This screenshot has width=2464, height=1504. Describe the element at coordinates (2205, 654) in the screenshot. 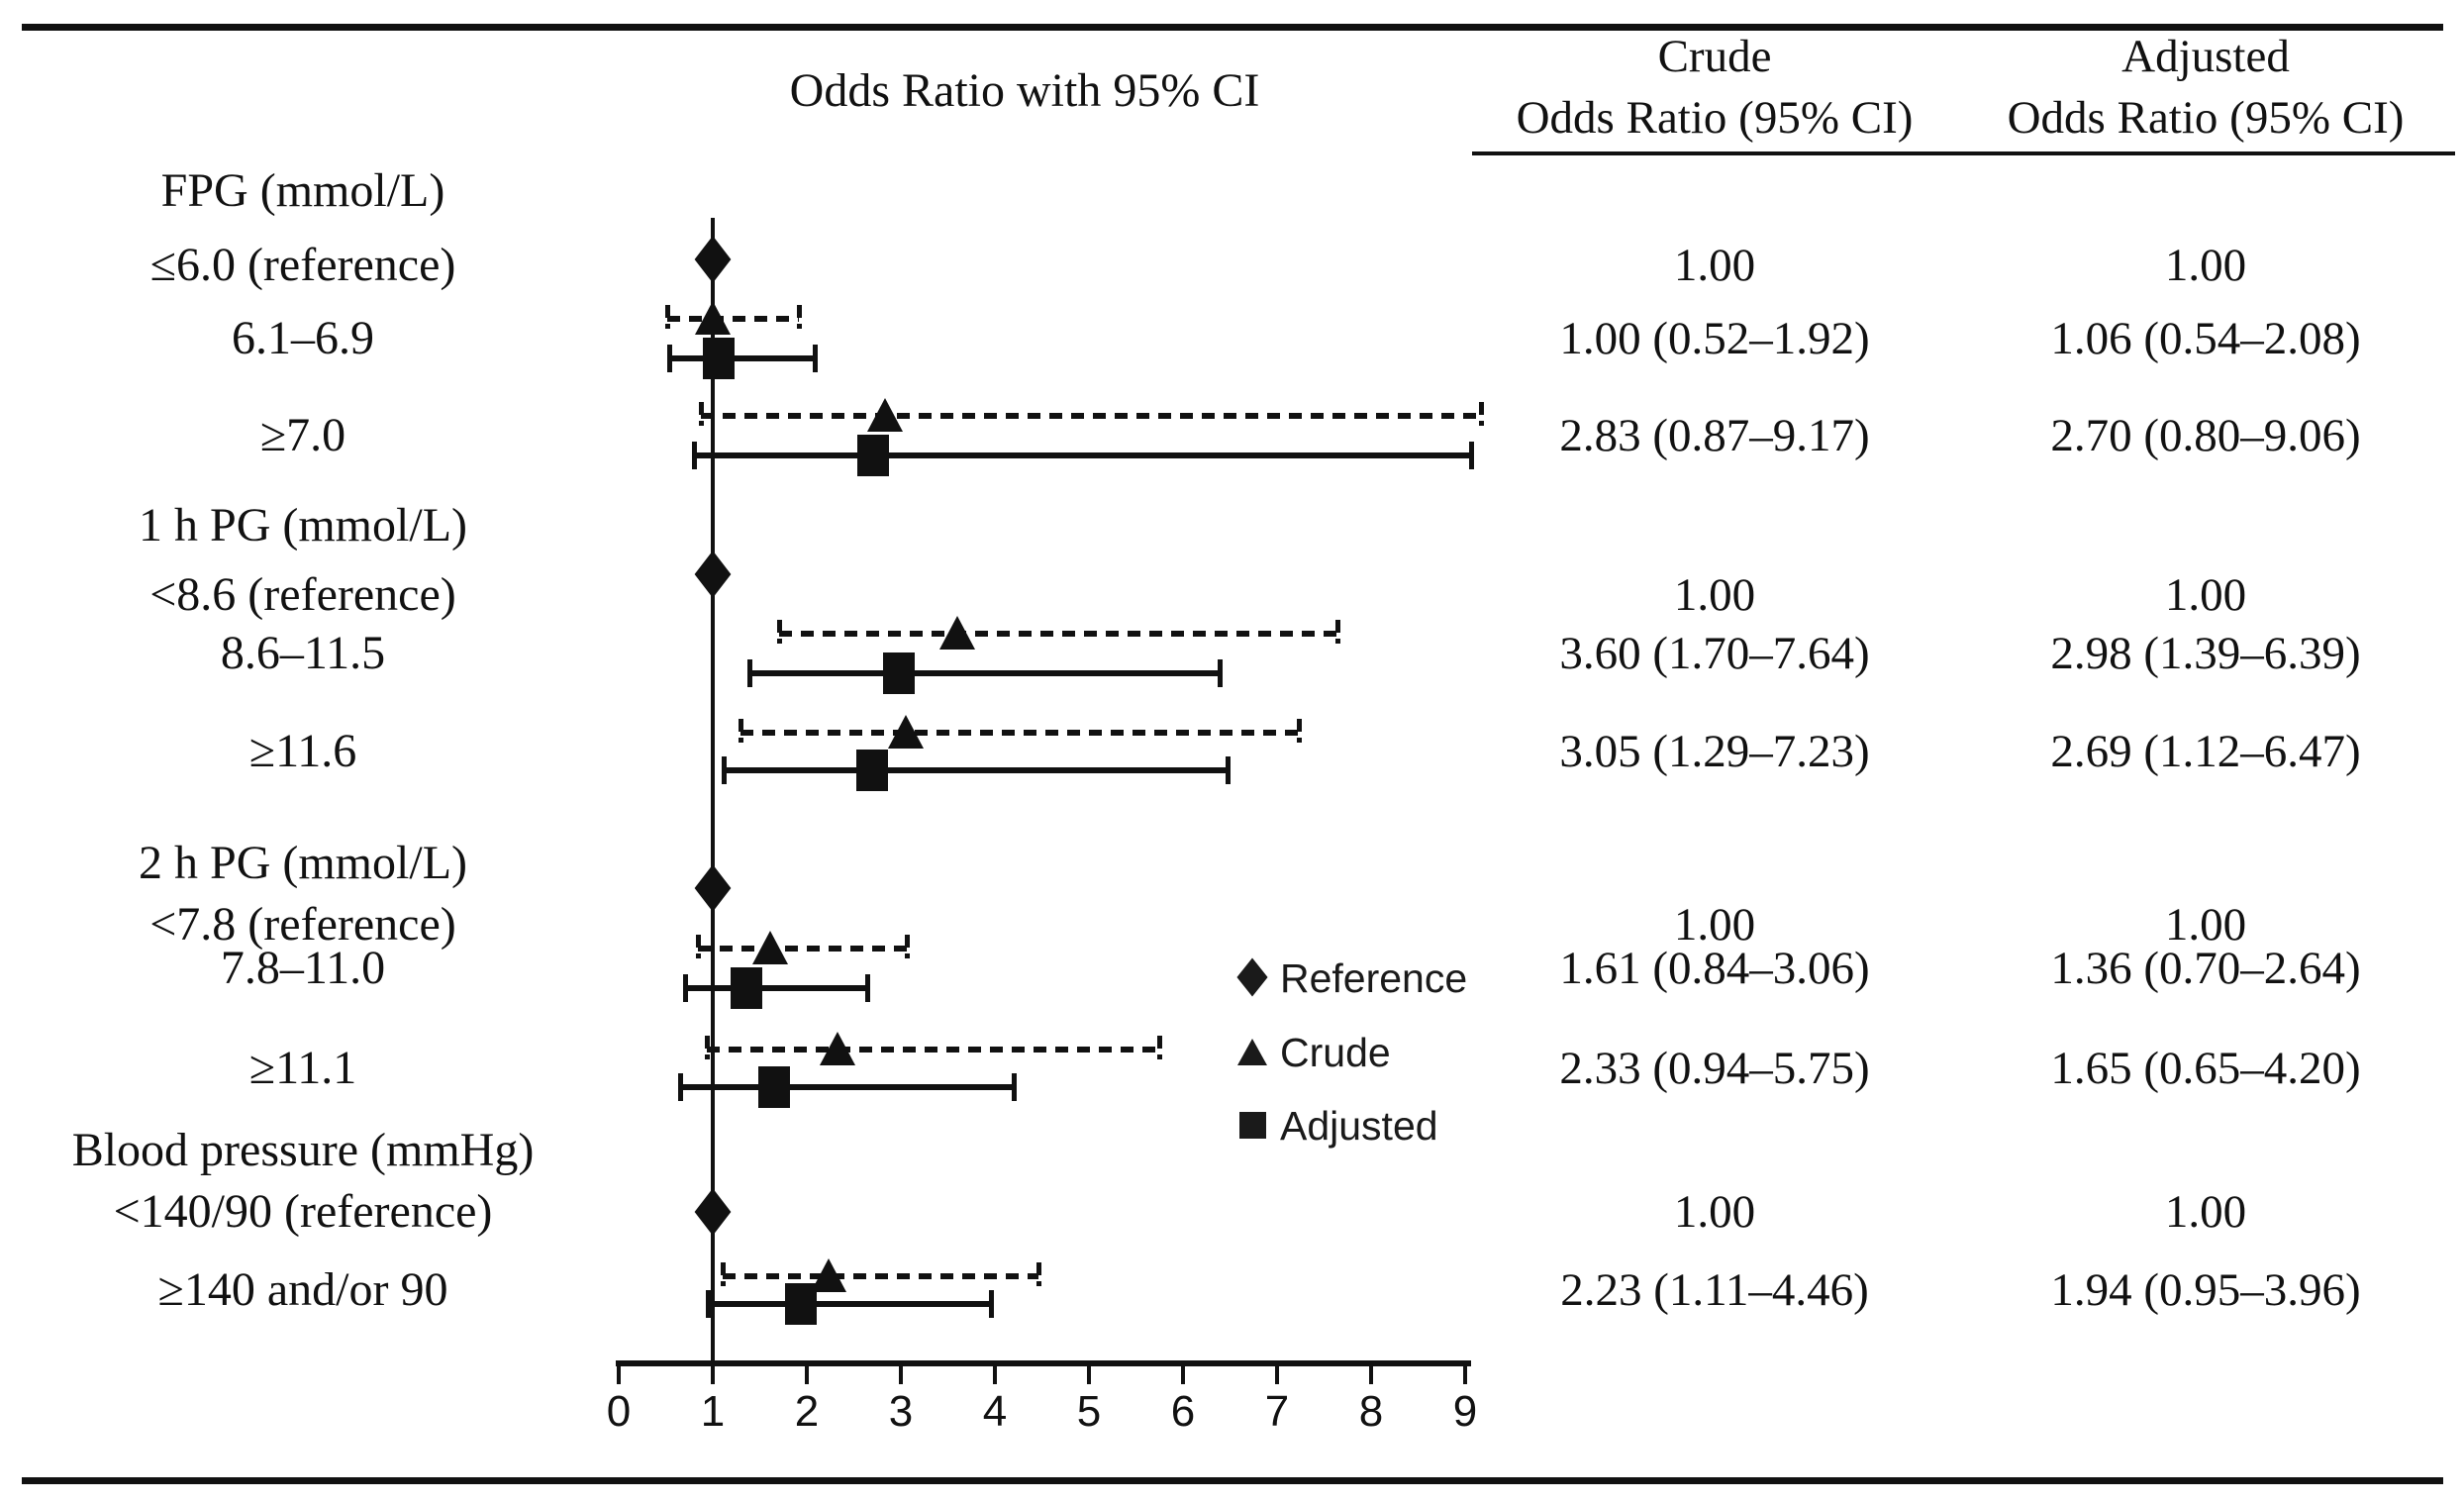

I see `adjusted-or-cell: 2.98 (1.39–6.39)` at that location.